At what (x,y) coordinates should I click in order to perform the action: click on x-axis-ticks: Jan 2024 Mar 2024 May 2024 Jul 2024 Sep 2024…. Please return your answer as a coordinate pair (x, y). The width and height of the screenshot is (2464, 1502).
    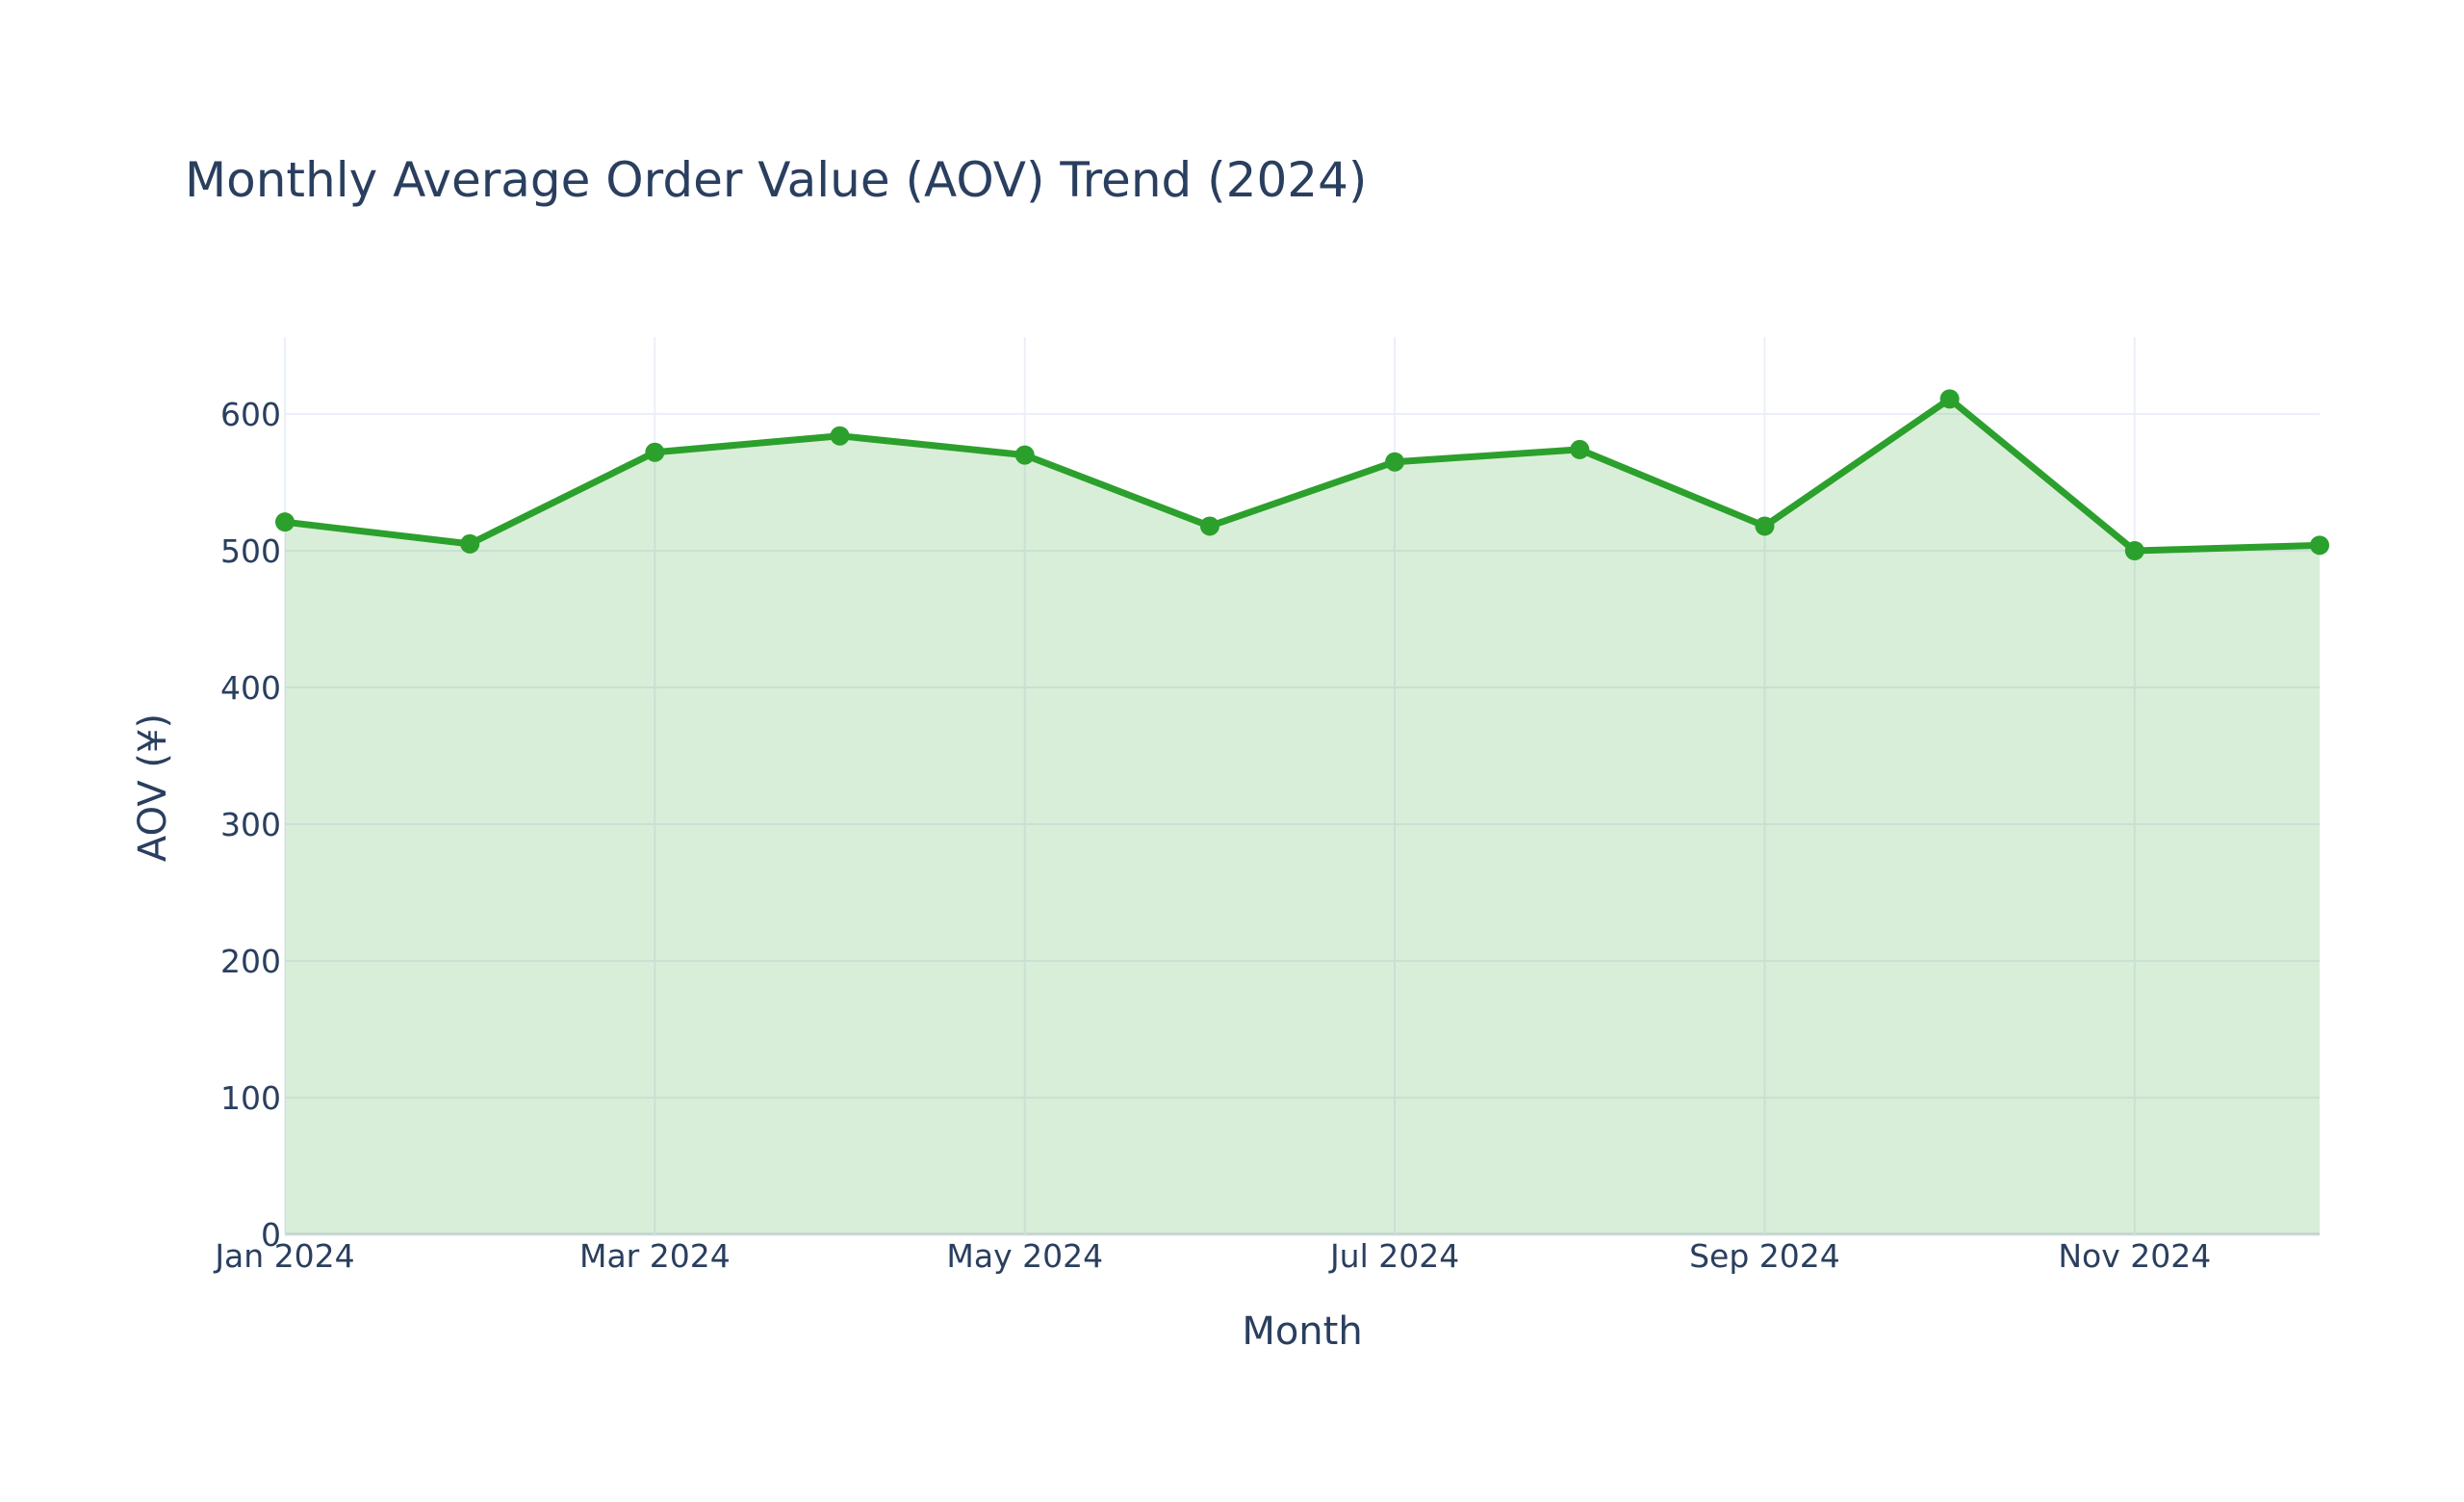
    Looking at the image, I should click on (1212, 1256).